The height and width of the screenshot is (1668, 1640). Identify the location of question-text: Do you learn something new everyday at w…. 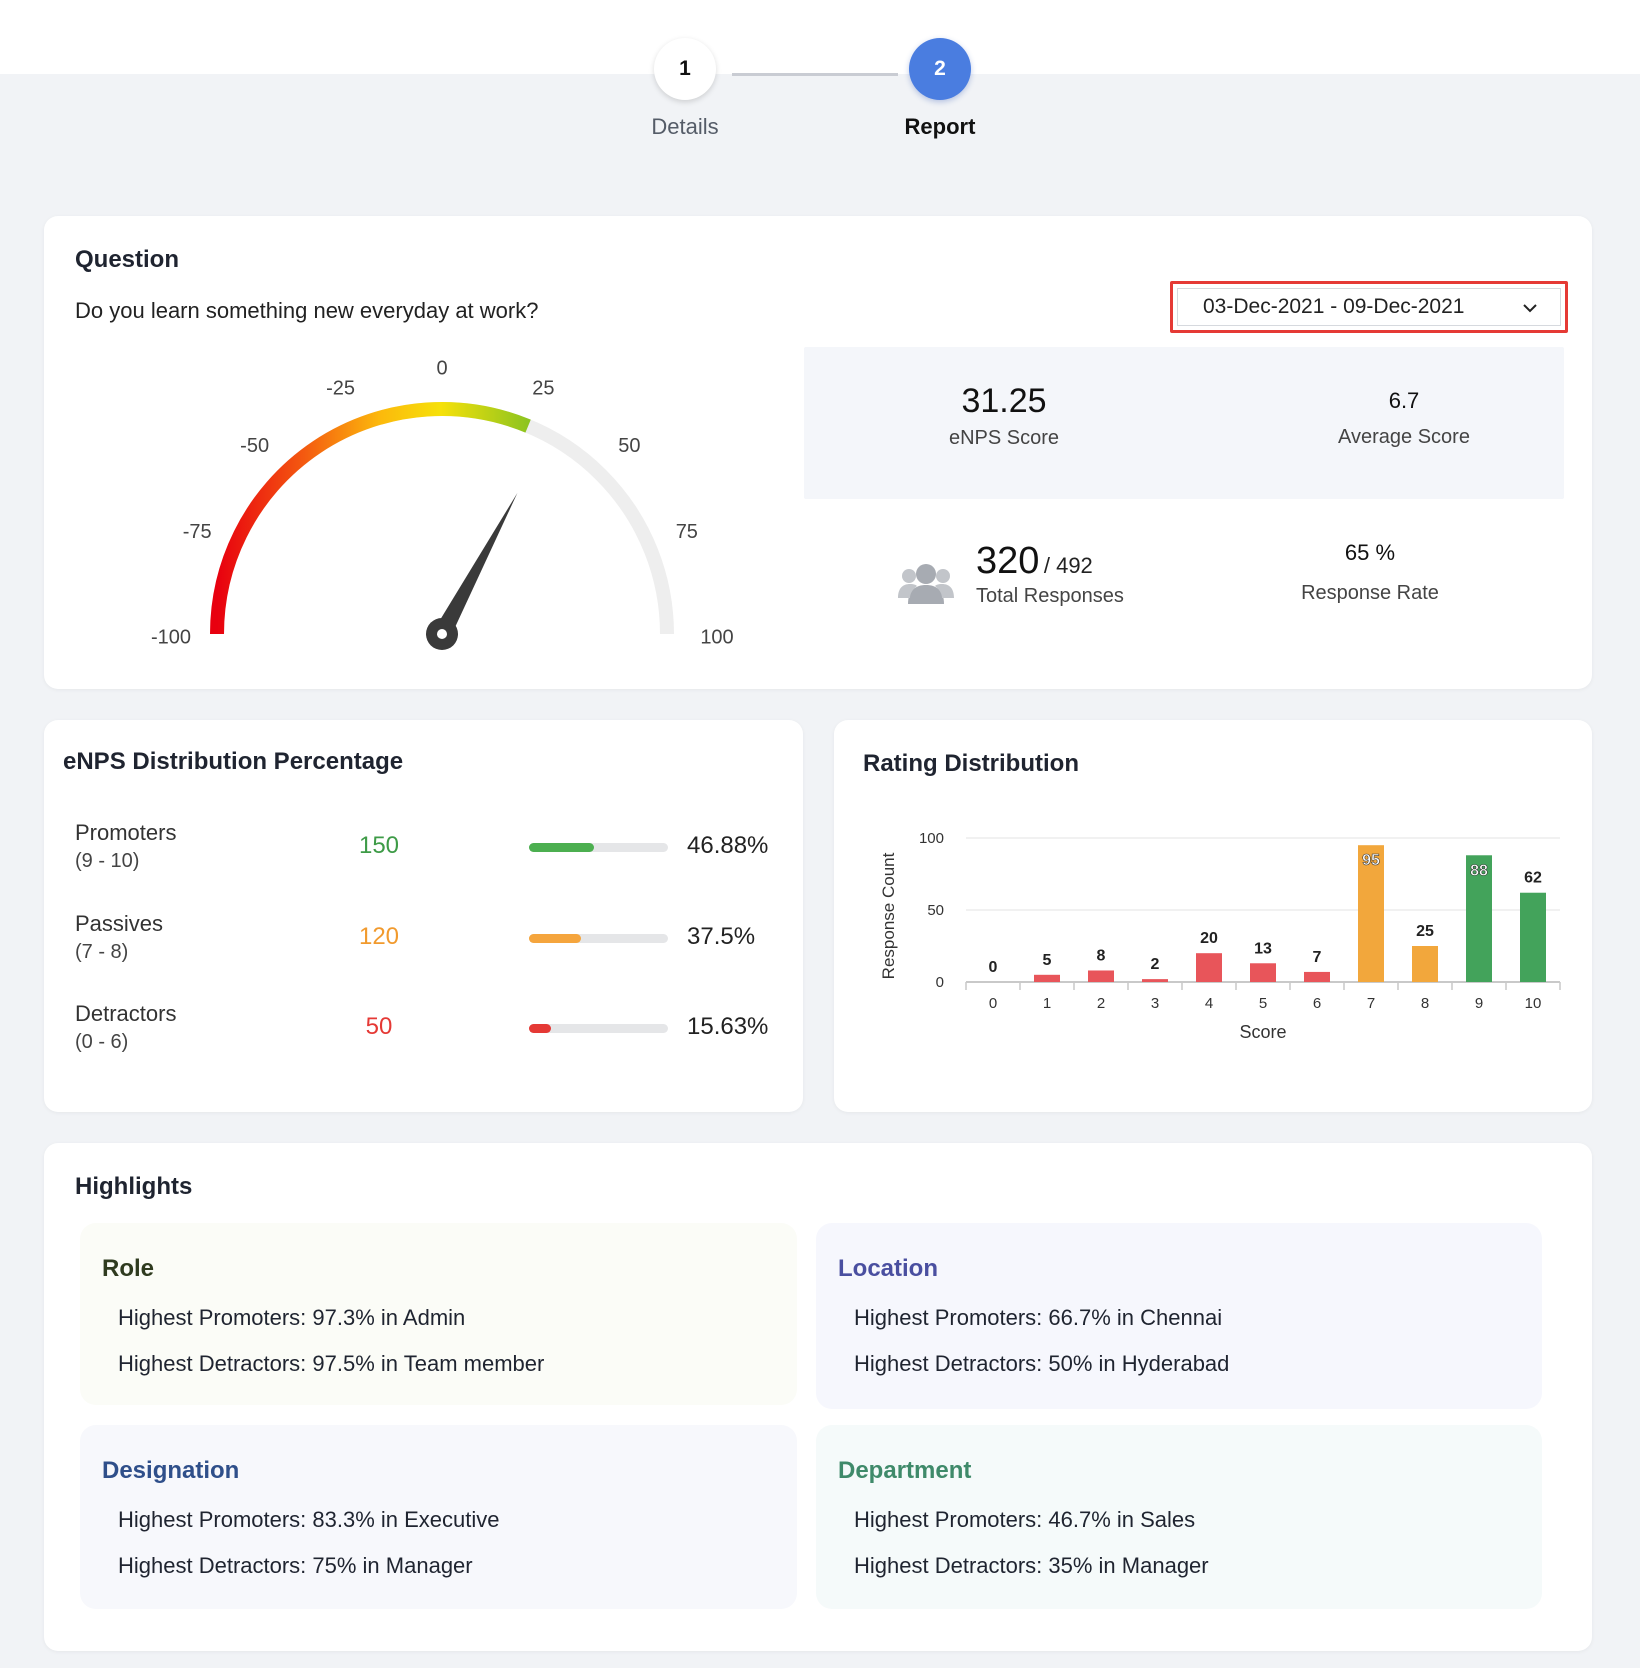
(307, 310).